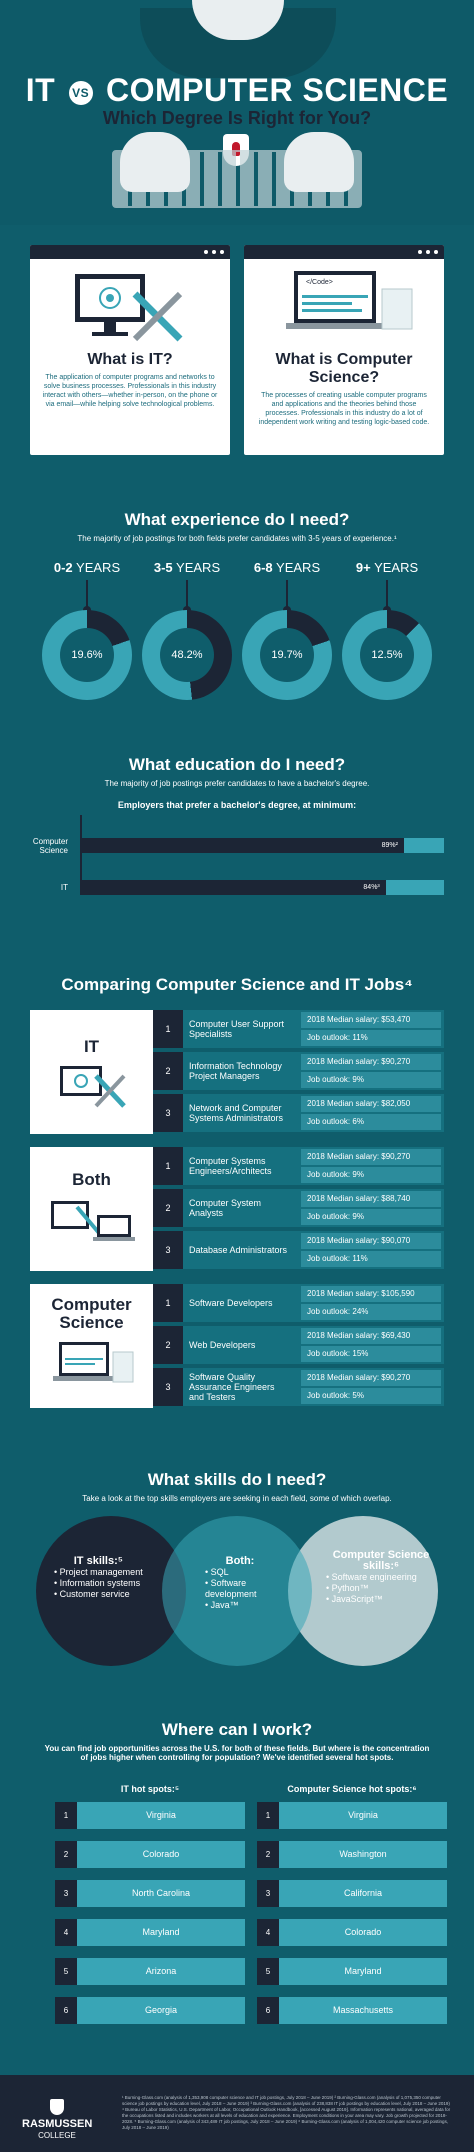 Image resolution: width=474 pixels, height=2152 pixels. What do you see at coordinates (57, 2107) in the screenshot?
I see `rasmussen-shield-icon` at bounding box center [57, 2107].